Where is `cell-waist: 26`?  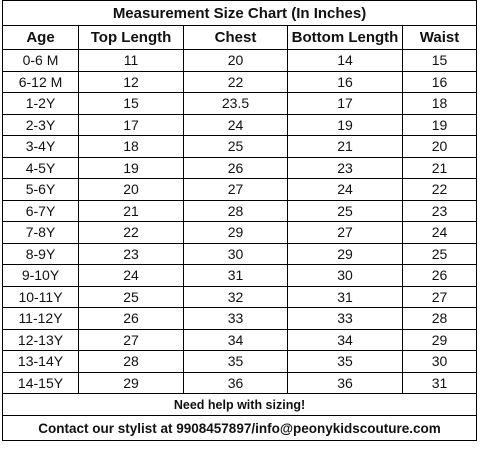
cell-waist: 26 is located at coordinates (439, 275).